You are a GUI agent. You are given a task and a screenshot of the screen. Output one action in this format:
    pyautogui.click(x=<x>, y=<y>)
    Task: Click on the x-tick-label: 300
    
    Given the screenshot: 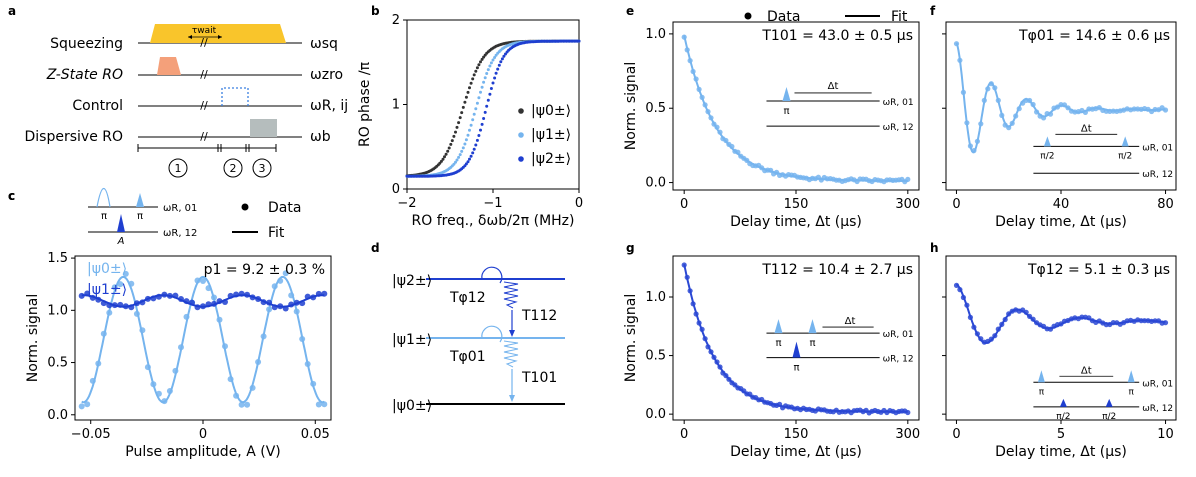 What is the action you would take?
    pyautogui.click(x=907, y=204)
    